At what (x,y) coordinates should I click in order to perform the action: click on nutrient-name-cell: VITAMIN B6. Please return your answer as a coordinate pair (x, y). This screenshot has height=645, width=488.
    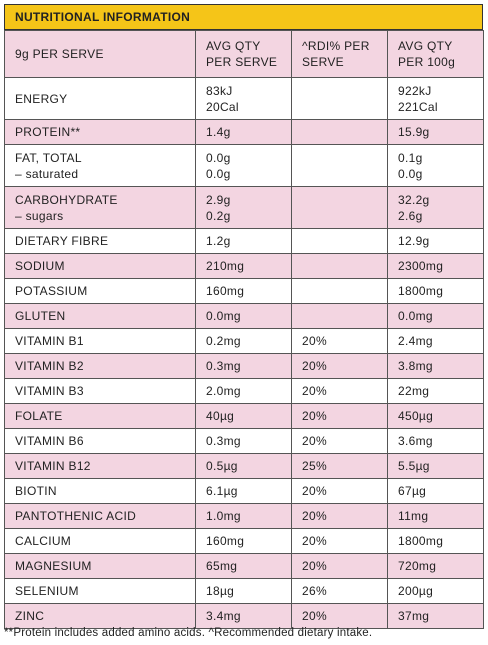
    Looking at the image, I should click on (100, 441).